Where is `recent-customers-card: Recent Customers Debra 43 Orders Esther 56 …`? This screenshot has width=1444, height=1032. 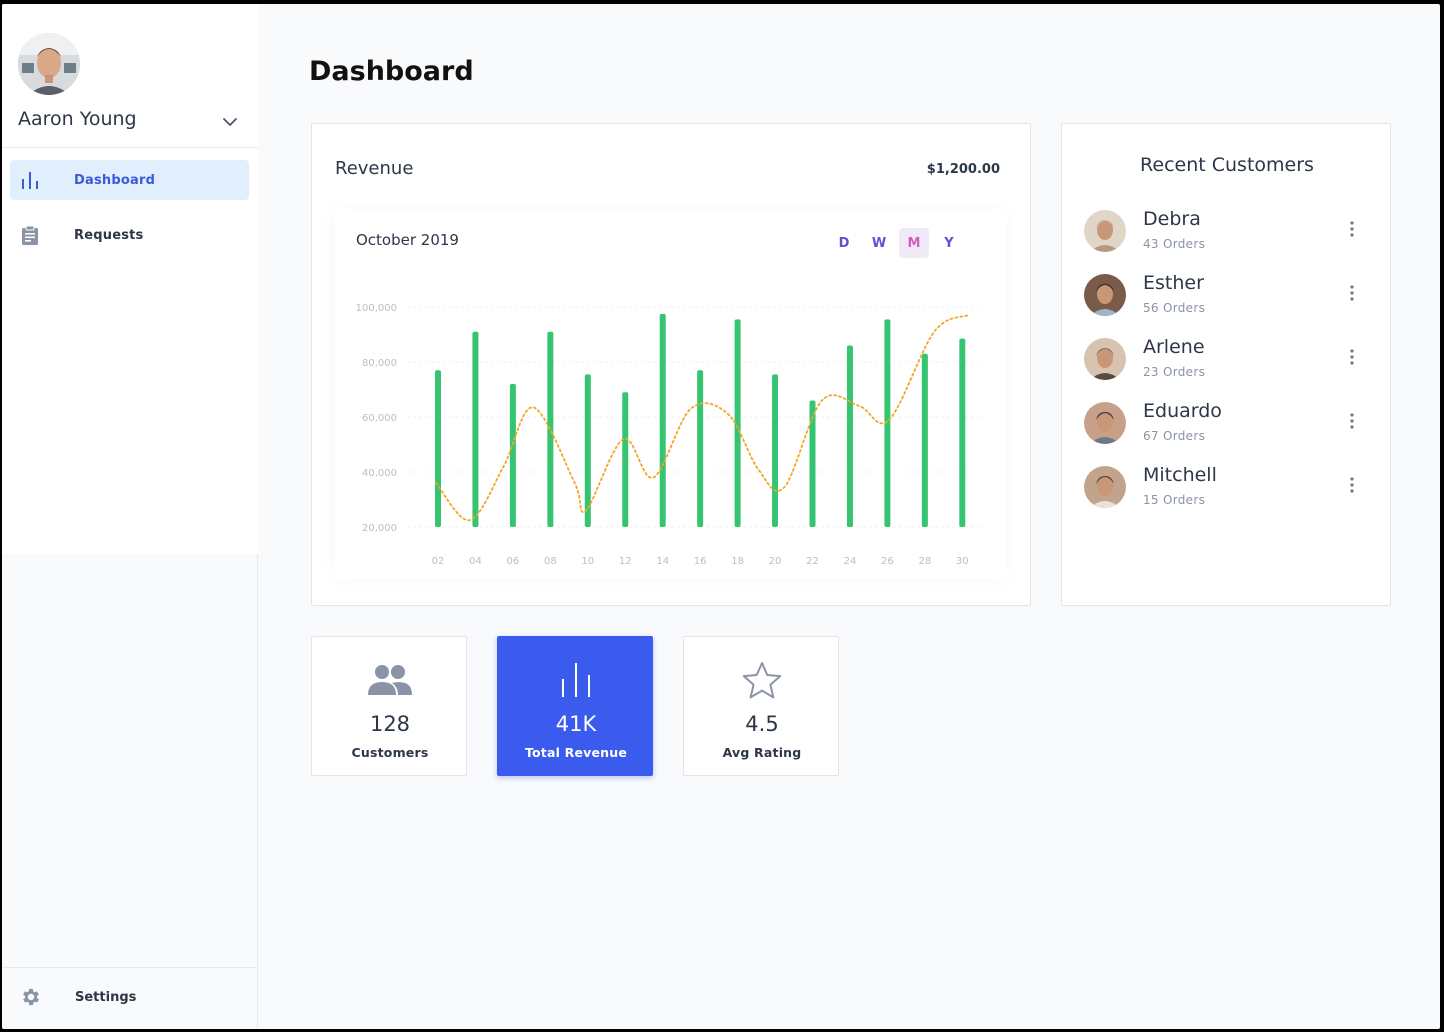 recent-customers-card: Recent Customers Debra 43 Orders Esther 56 … is located at coordinates (1226, 364).